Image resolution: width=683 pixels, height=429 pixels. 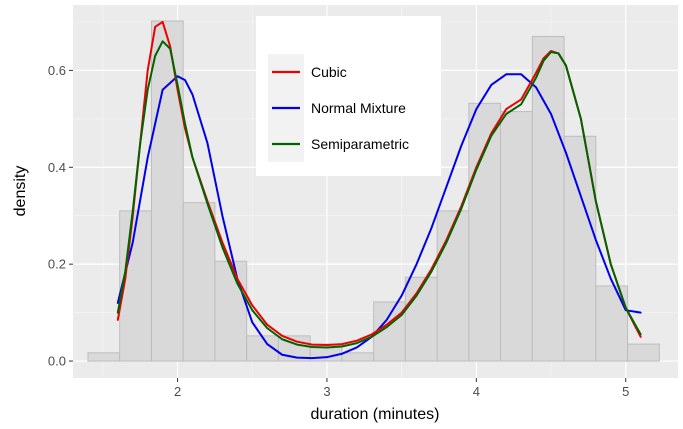 I want to click on x-tick-label: 3, so click(x=326, y=391).